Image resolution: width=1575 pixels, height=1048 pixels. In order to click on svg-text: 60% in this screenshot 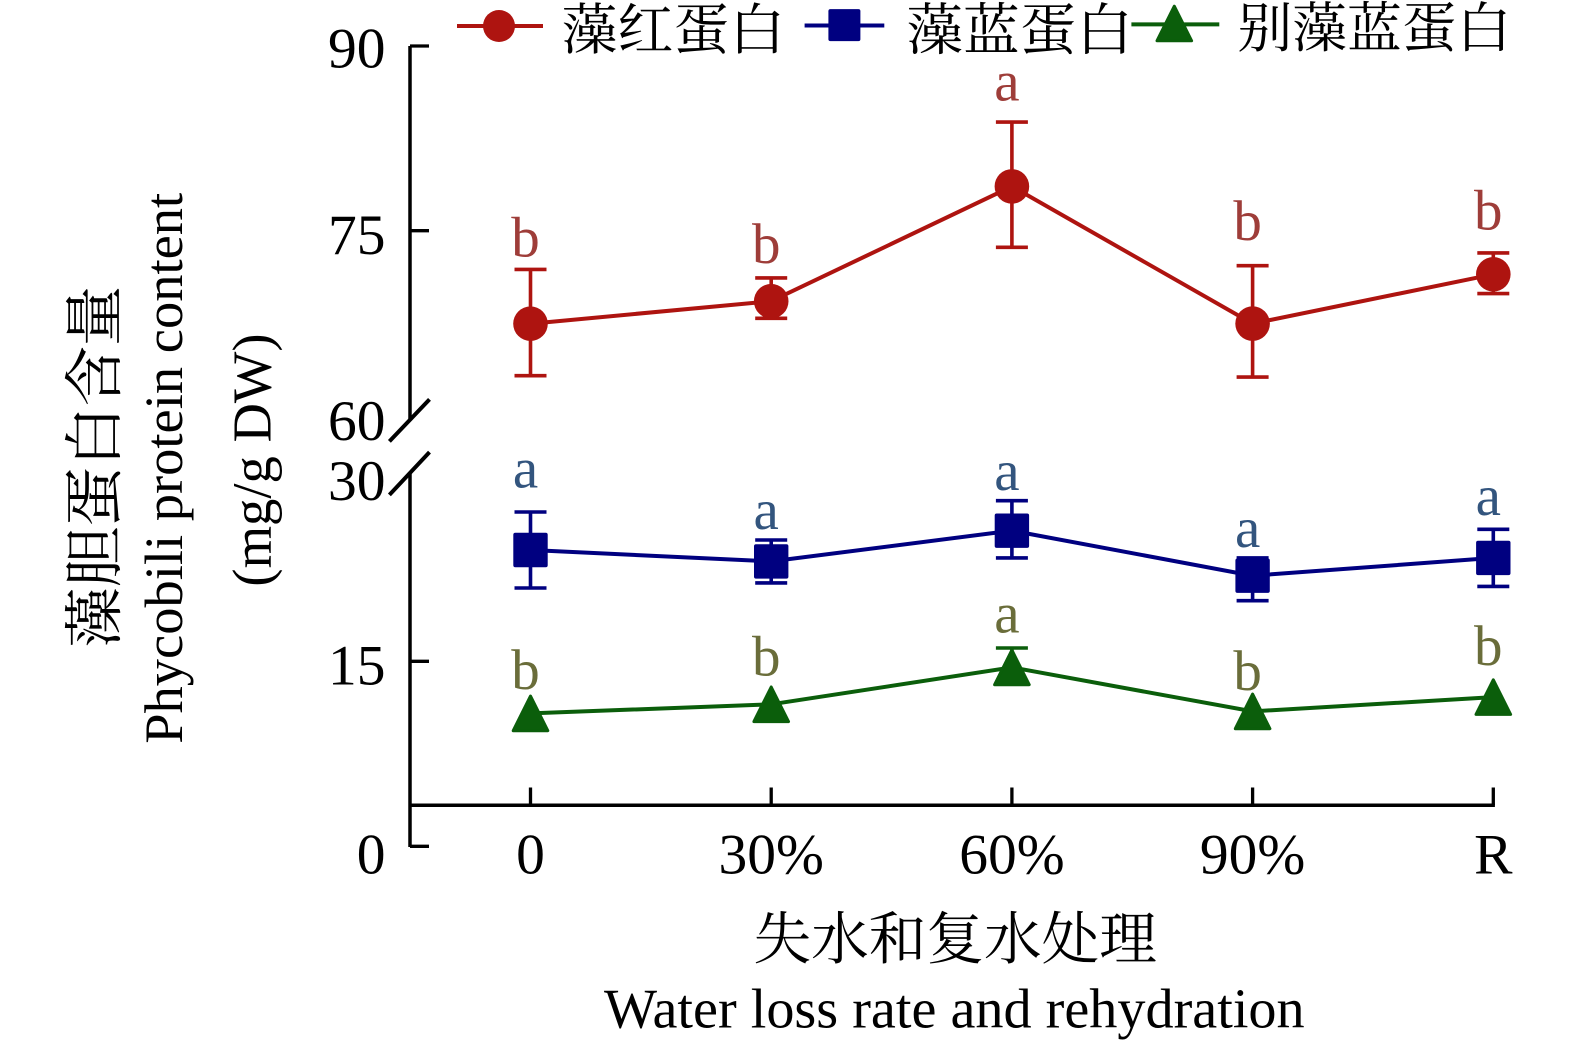, I will do `click(1011, 855)`.